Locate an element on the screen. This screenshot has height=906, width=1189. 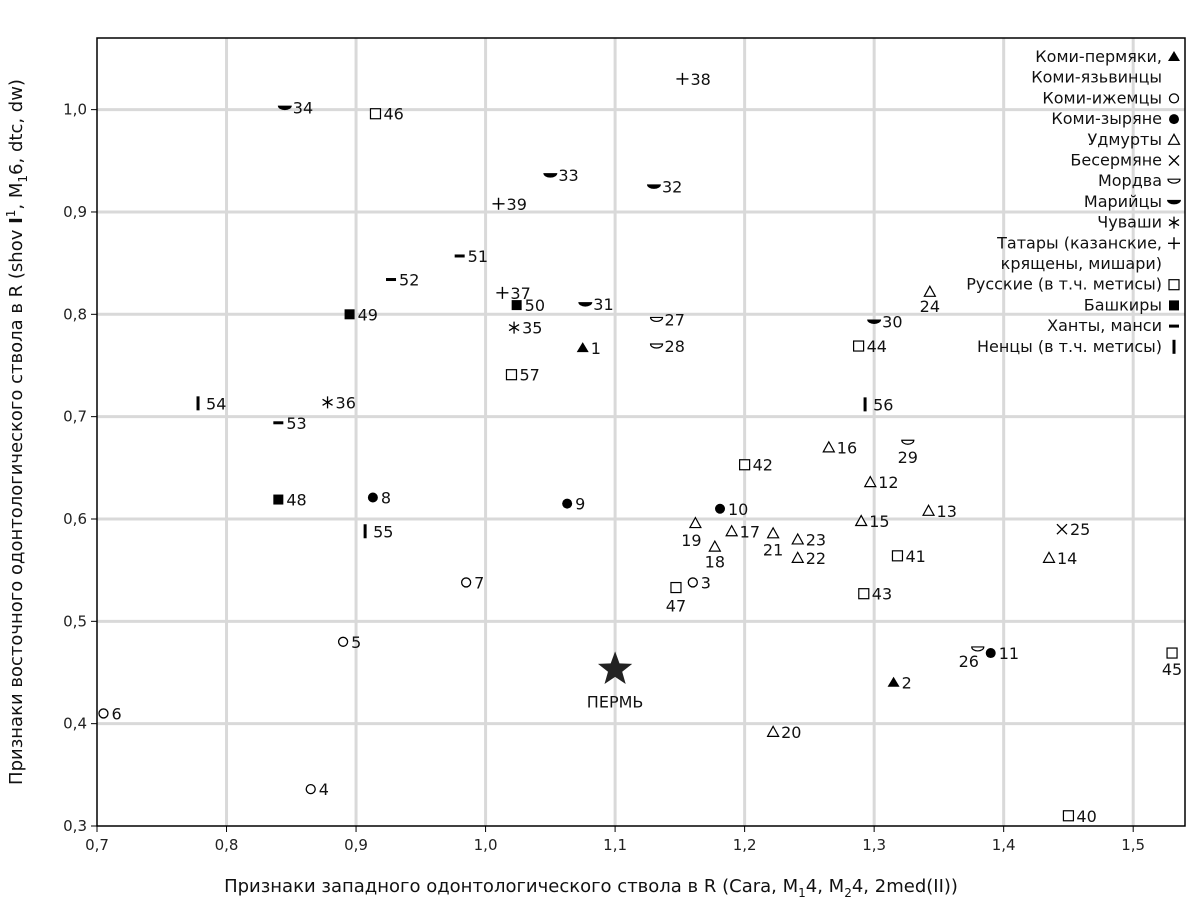
point-label: 11 is located at coordinates (1009, 653).